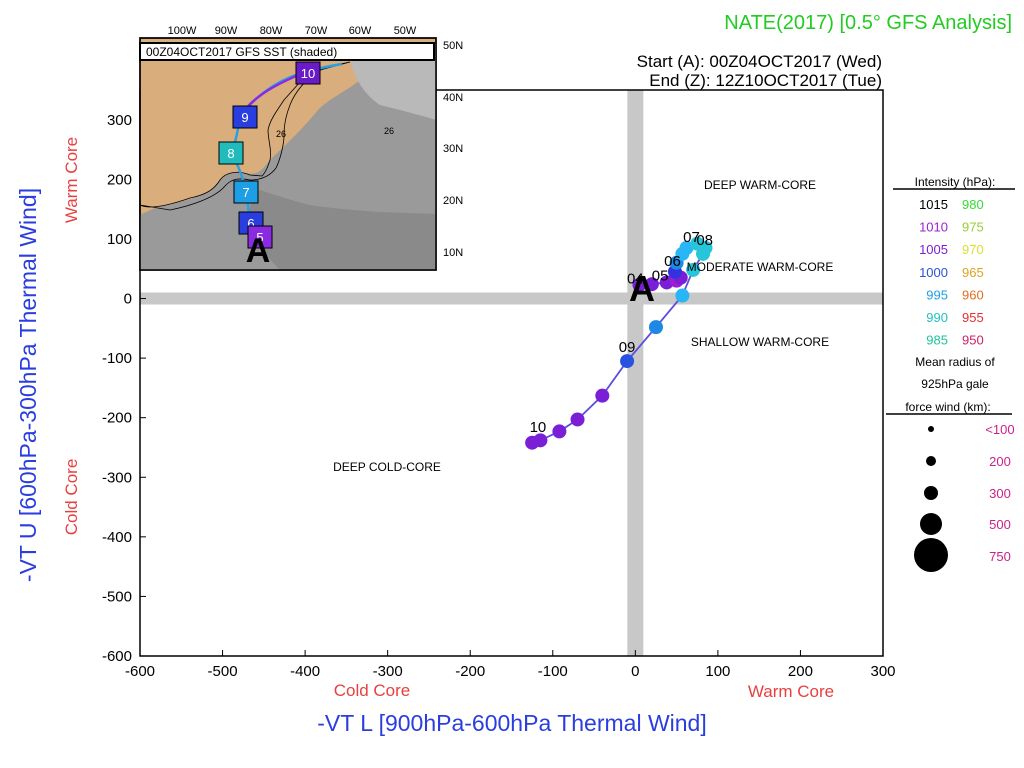 Image resolution: width=1024 pixels, height=768 pixels. Describe the element at coordinates (882, 671) in the screenshot. I see `x-tick-label: 300` at that location.